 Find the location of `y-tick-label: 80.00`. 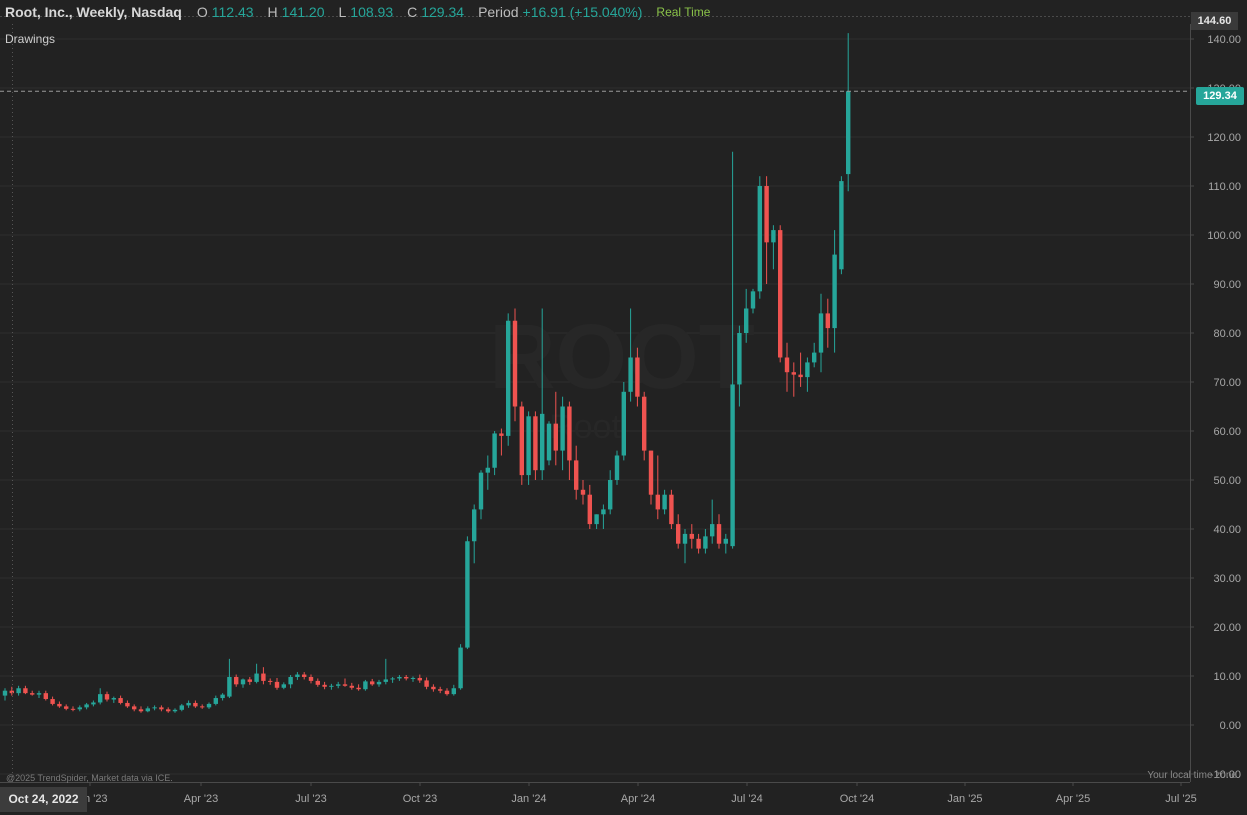

y-tick-label: 80.00 is located at coordinates (1227, 334).